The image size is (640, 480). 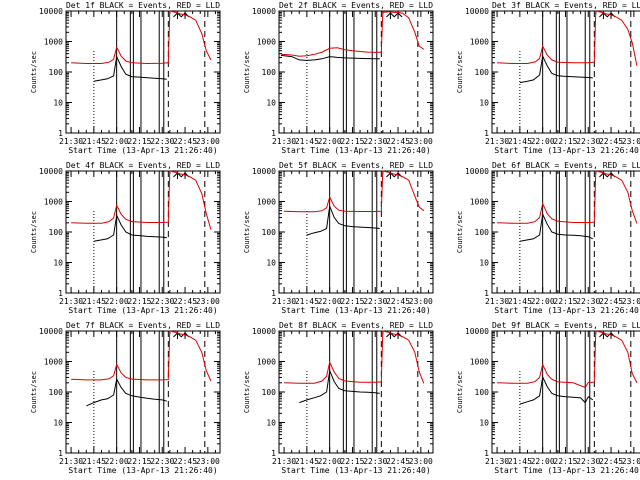 I want to click on panel-title: Det 4f BLACK = Events, RED = LLD, so click(x=143, y=165).